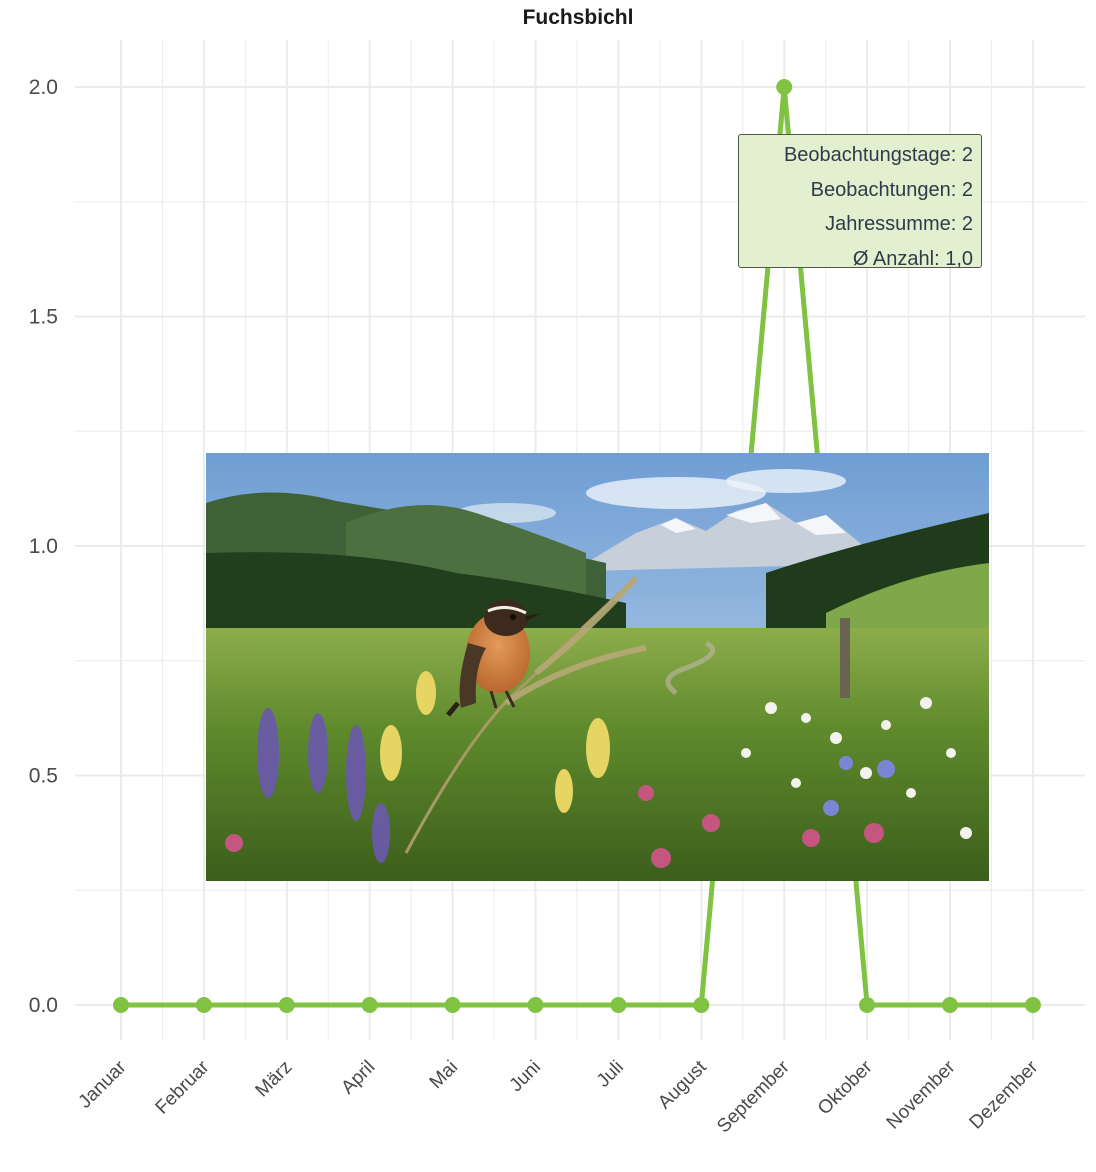  I want to click on x-tick-label: Februar, so click(183, 1087).